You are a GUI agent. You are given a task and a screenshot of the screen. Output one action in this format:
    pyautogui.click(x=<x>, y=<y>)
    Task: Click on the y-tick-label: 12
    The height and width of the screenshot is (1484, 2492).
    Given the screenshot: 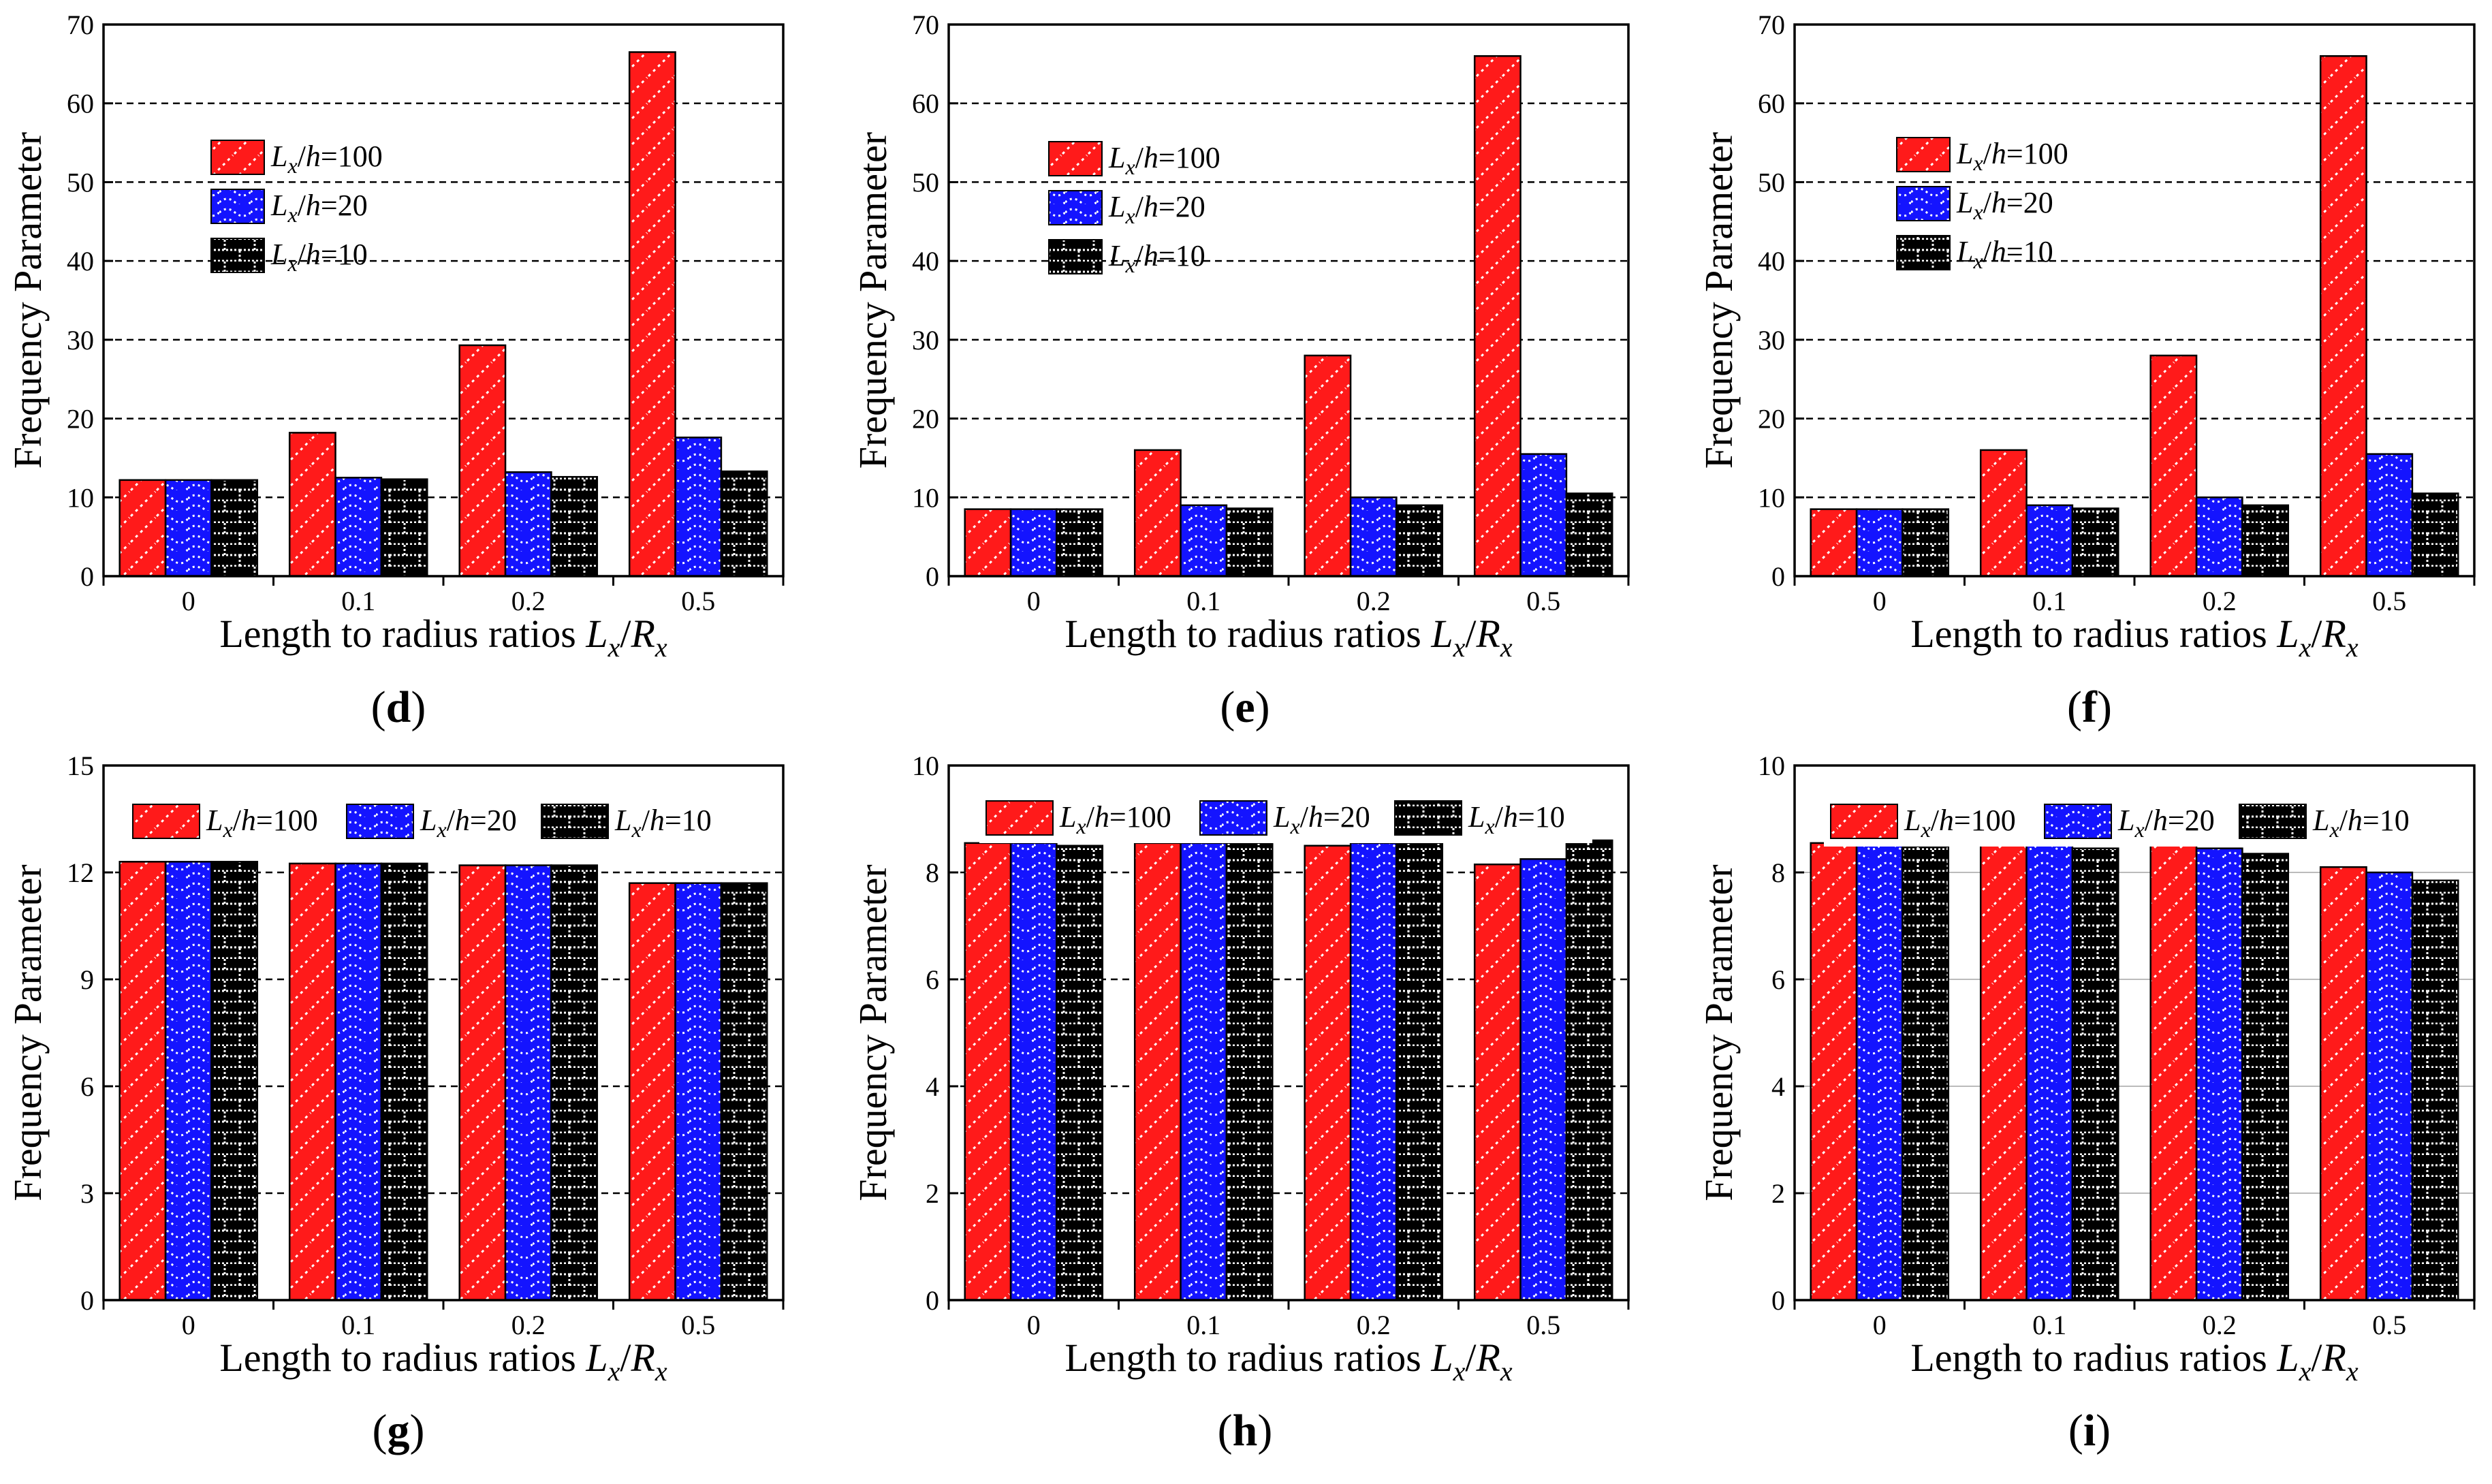 What is the action you would take?
    pyautogui.click(x=80, y=872)
    